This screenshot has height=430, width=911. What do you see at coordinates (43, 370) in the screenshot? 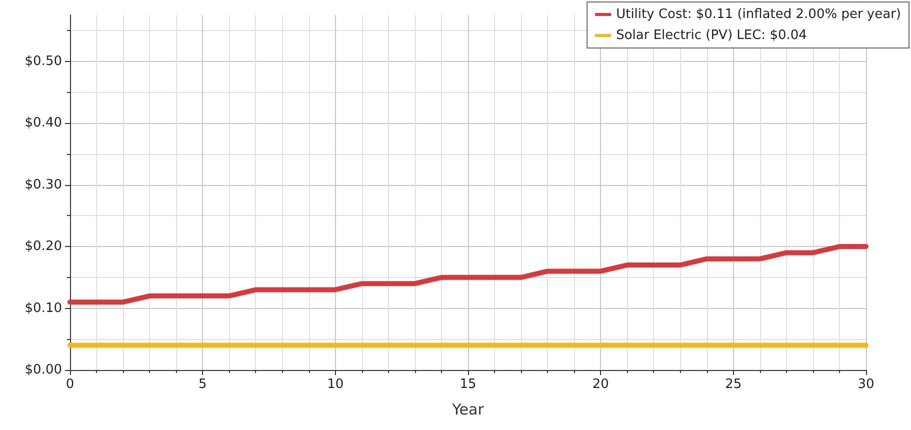
I see `y-tick-label: $0.00` at bounding box center [43, 370].